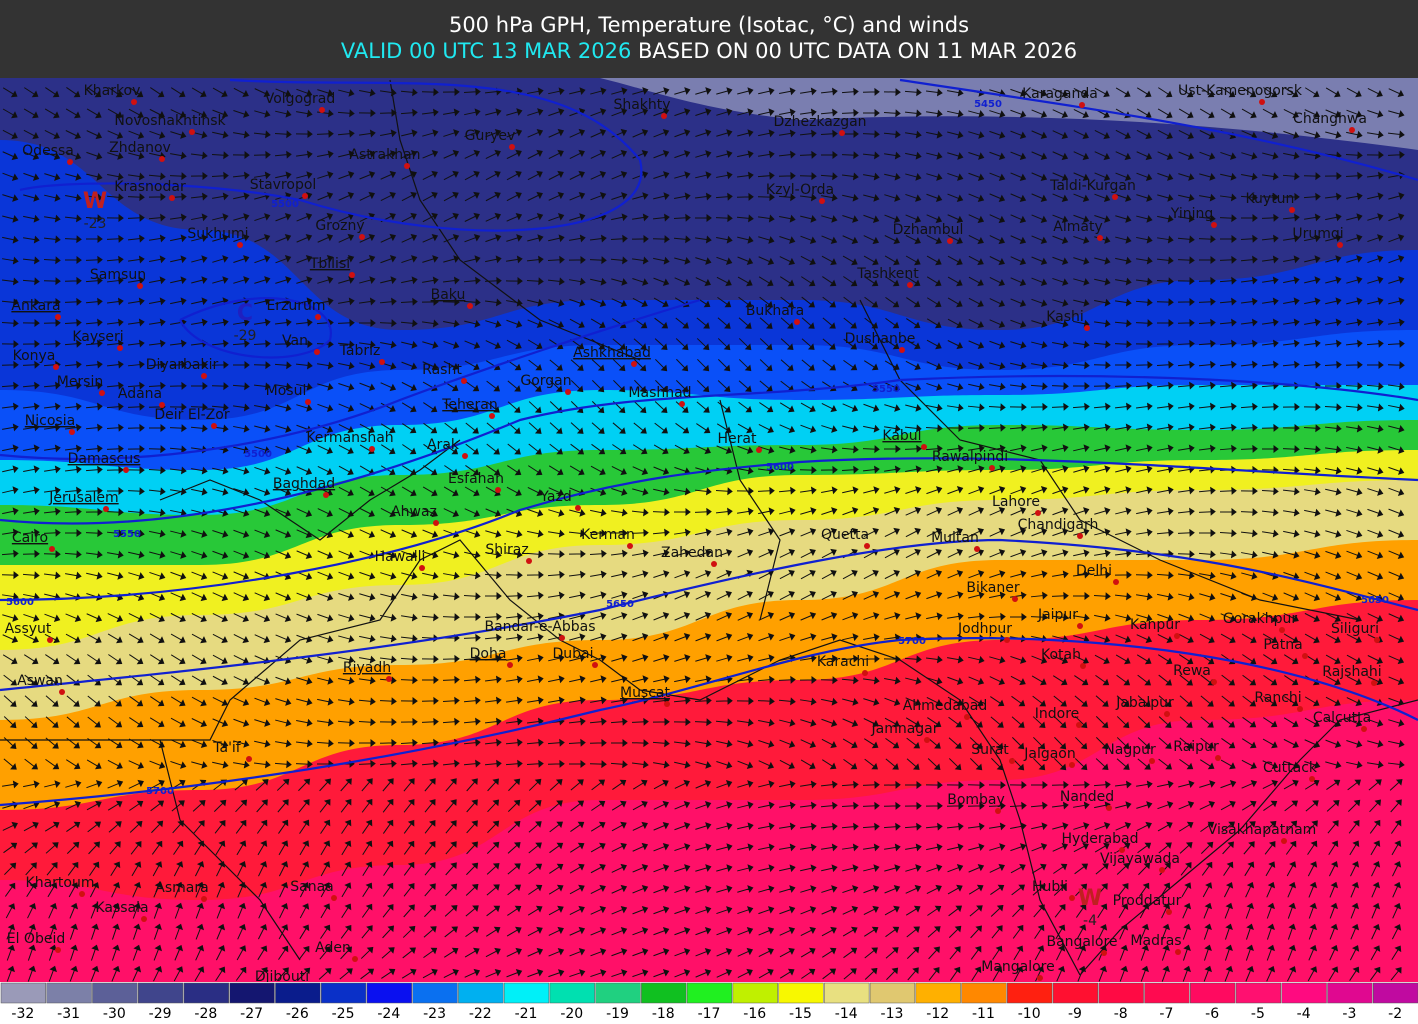 The image size is (1418, 1024). I want to click on city-label: Odessa, so click(48, 151).